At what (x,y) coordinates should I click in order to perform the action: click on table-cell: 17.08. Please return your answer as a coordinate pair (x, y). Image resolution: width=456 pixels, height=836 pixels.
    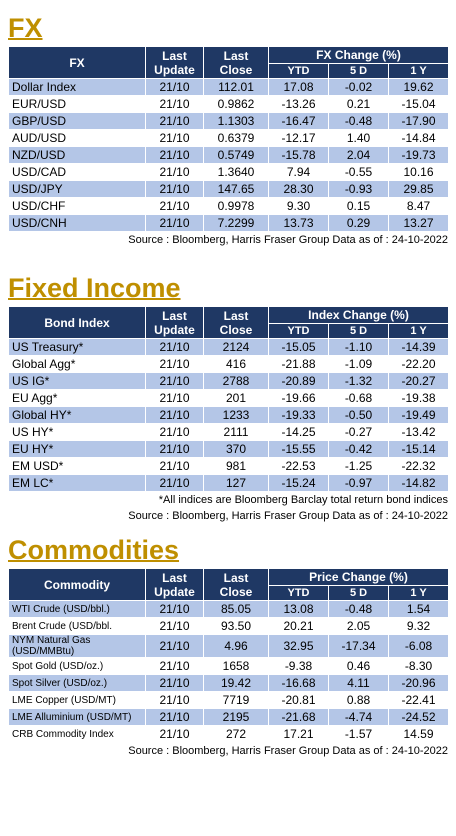
    Looking at the image, I should click on (298, 87).